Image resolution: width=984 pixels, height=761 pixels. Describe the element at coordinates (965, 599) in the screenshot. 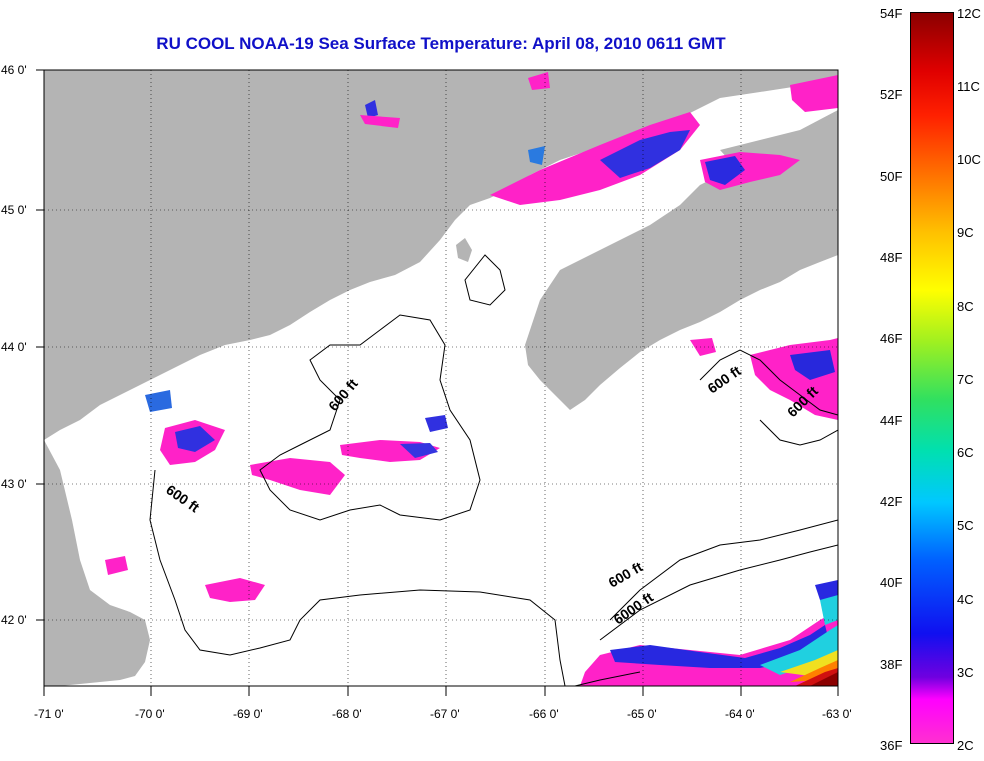

I see `colorbar-c-label: 4C` at that location.